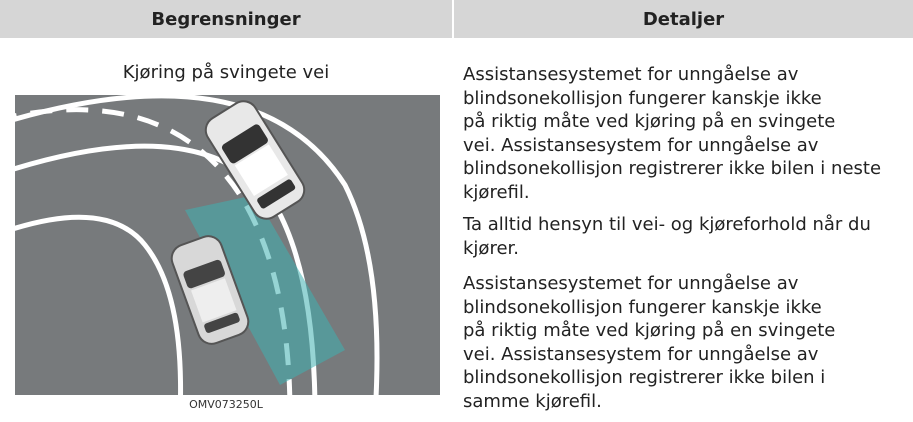 The image size is (913, 422). What do you see at coordinates (226, 72) in the screenshot?
I see `left-title: Kjøring på svingete vei` at bounding box center [226, 72].